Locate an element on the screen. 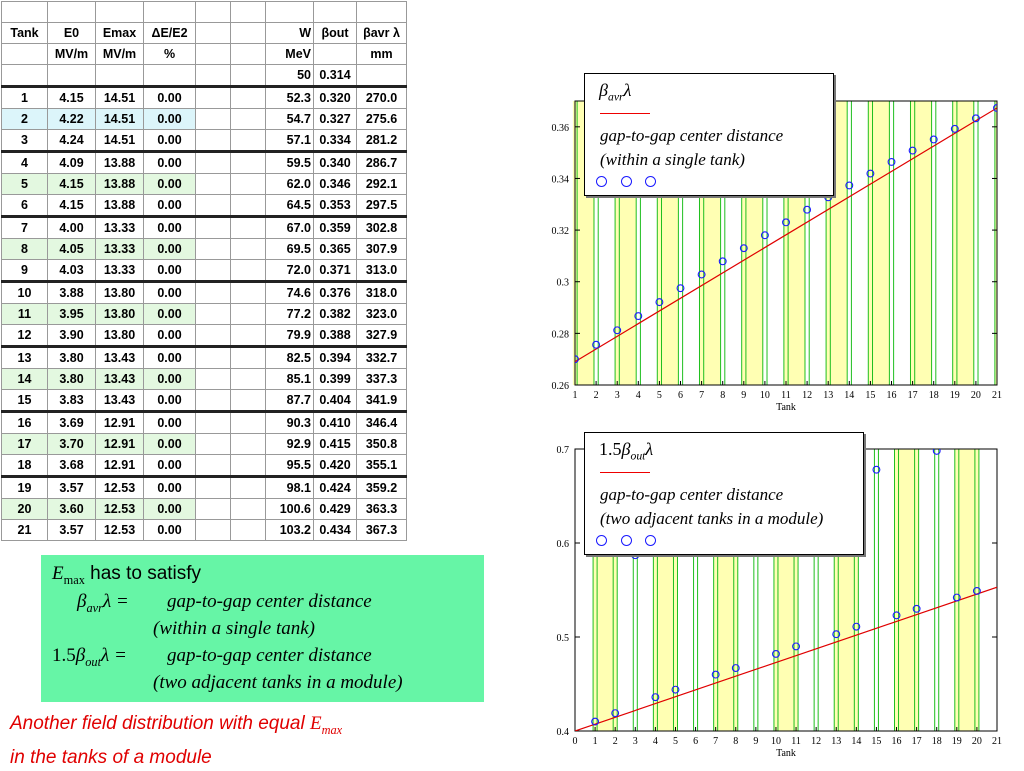 The image size is (1024, 771). x-tick-label: 1 is located at coordinates (575, 395).